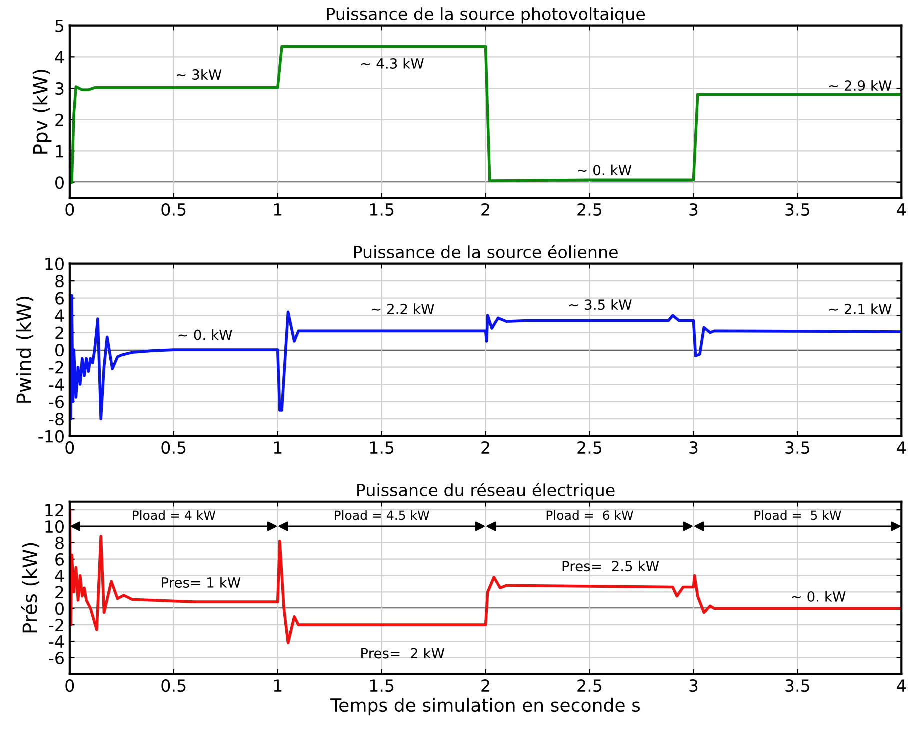 The image size is (908, 737). I want to click on chart-title: Puissance du réseau électrique, so click(486, 491).